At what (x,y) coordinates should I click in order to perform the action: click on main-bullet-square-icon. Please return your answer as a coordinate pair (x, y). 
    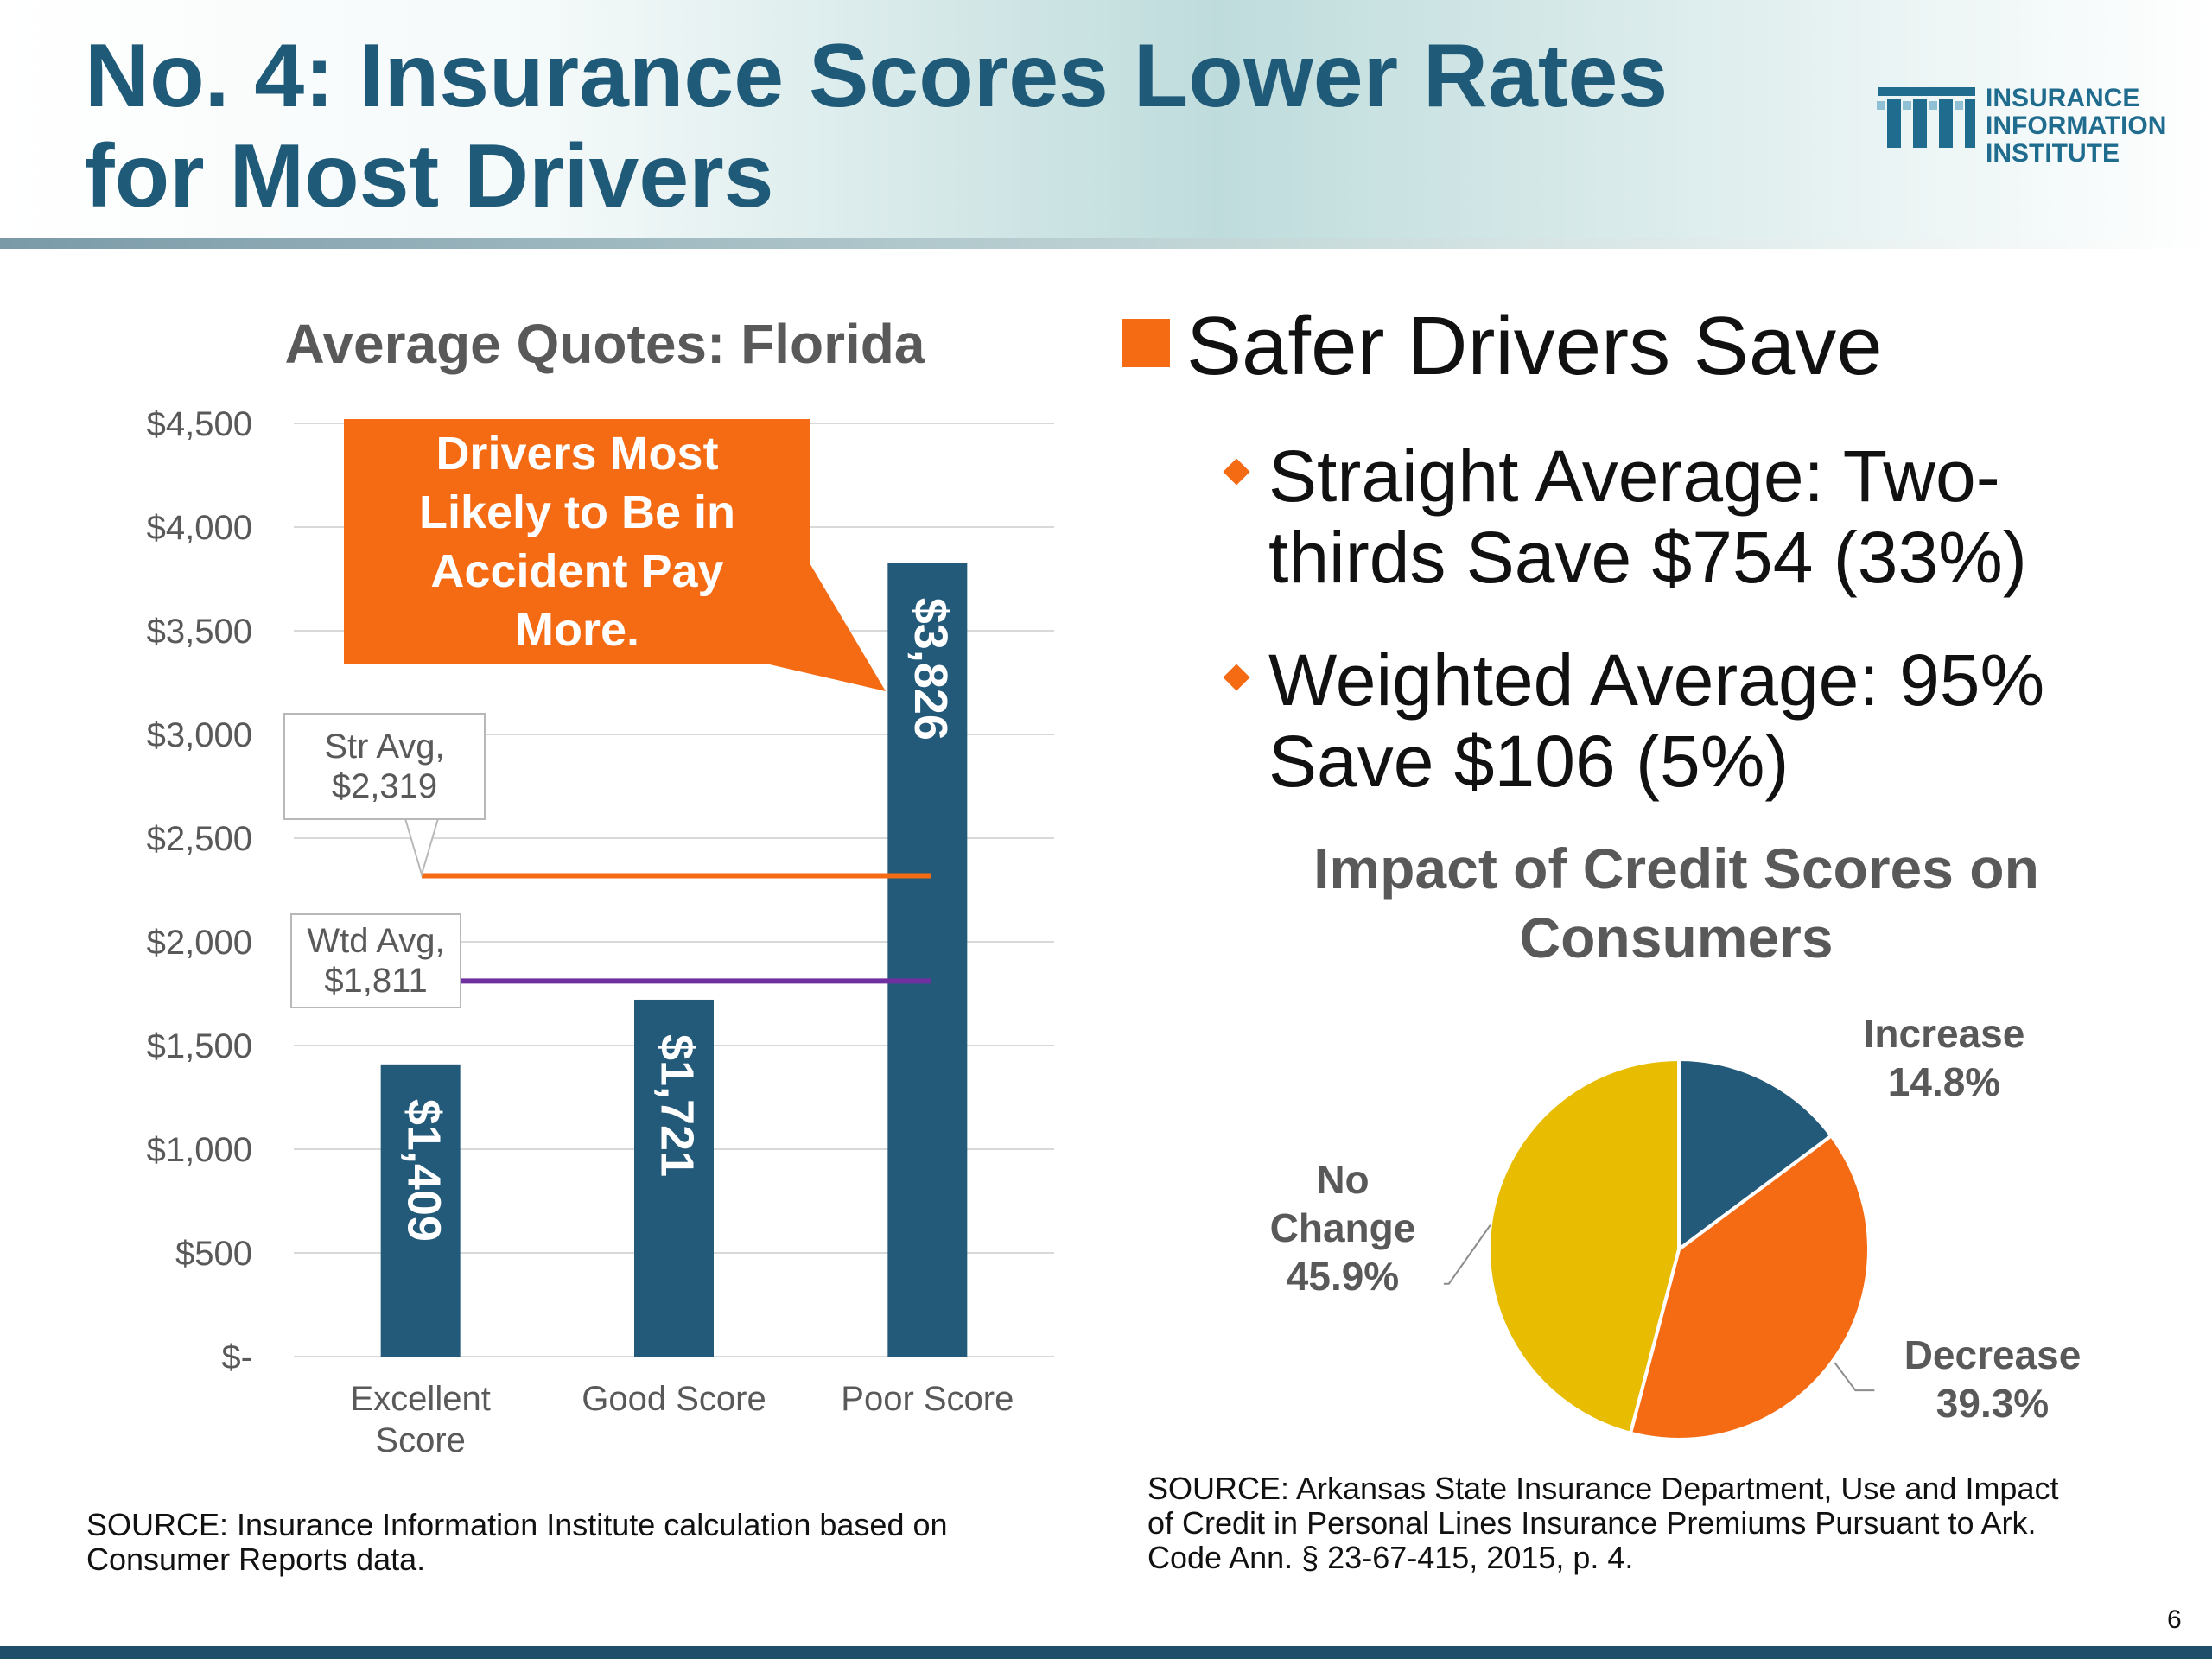
    Looking at the image, I should click on (1146, 343).